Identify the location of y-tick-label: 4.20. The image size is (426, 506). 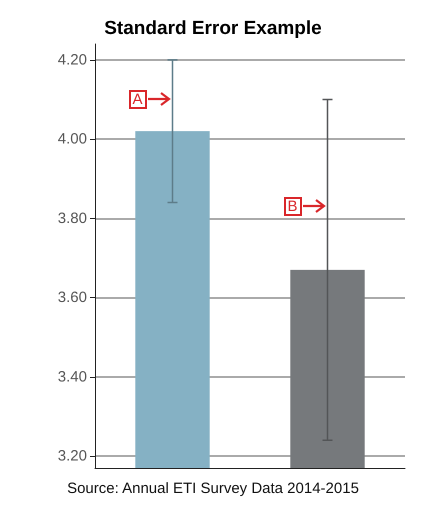
(72, 59).